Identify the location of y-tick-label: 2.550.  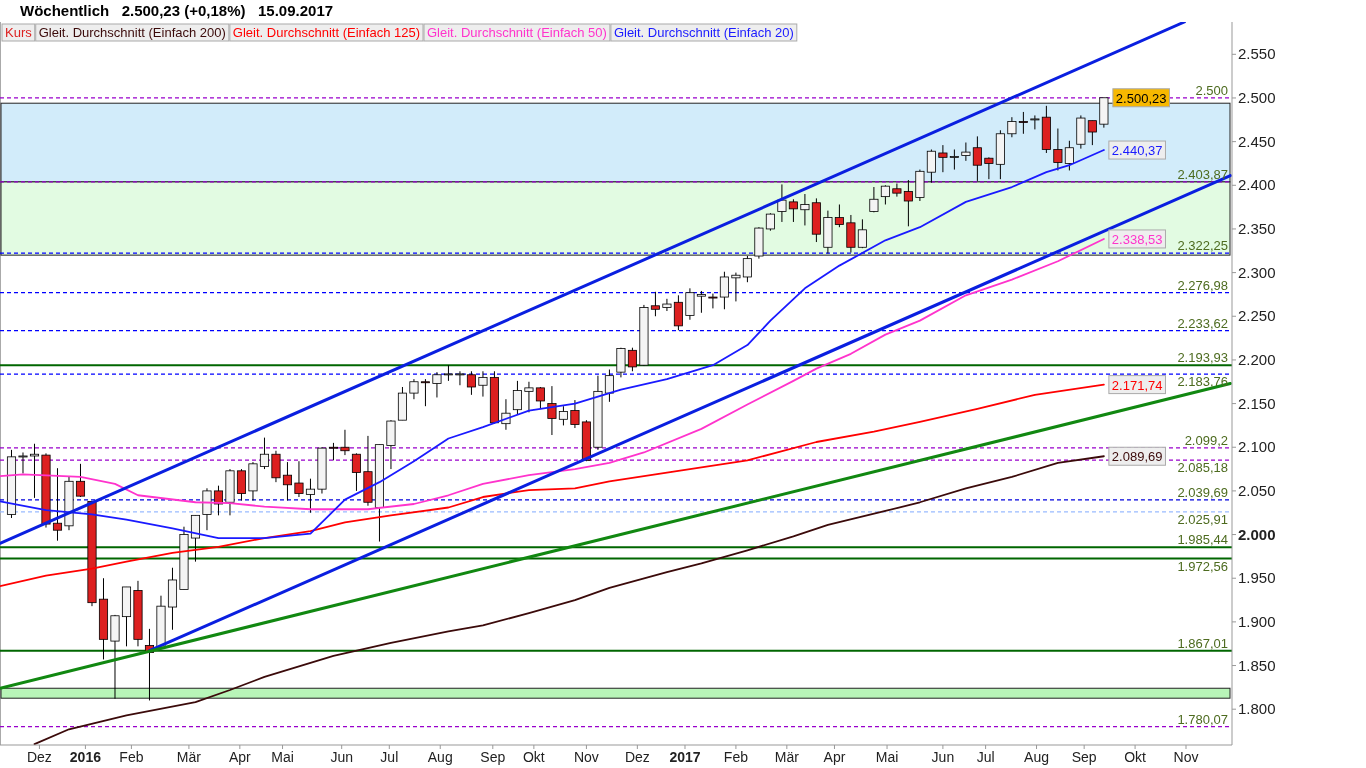
(1257, 54).